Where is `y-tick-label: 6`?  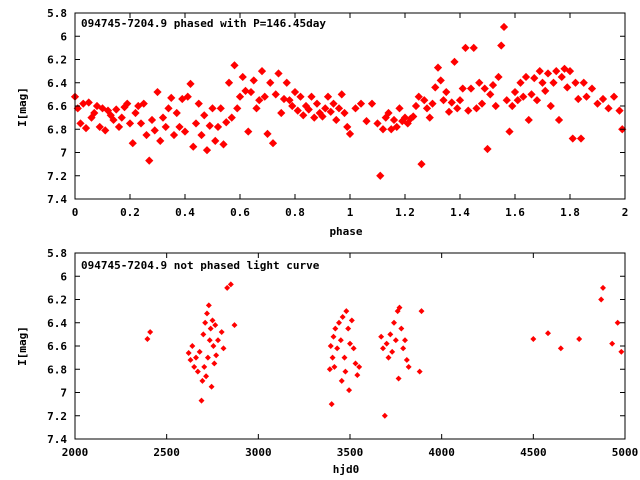 y-tick-label: 6 is located at coordinates (63, 36).